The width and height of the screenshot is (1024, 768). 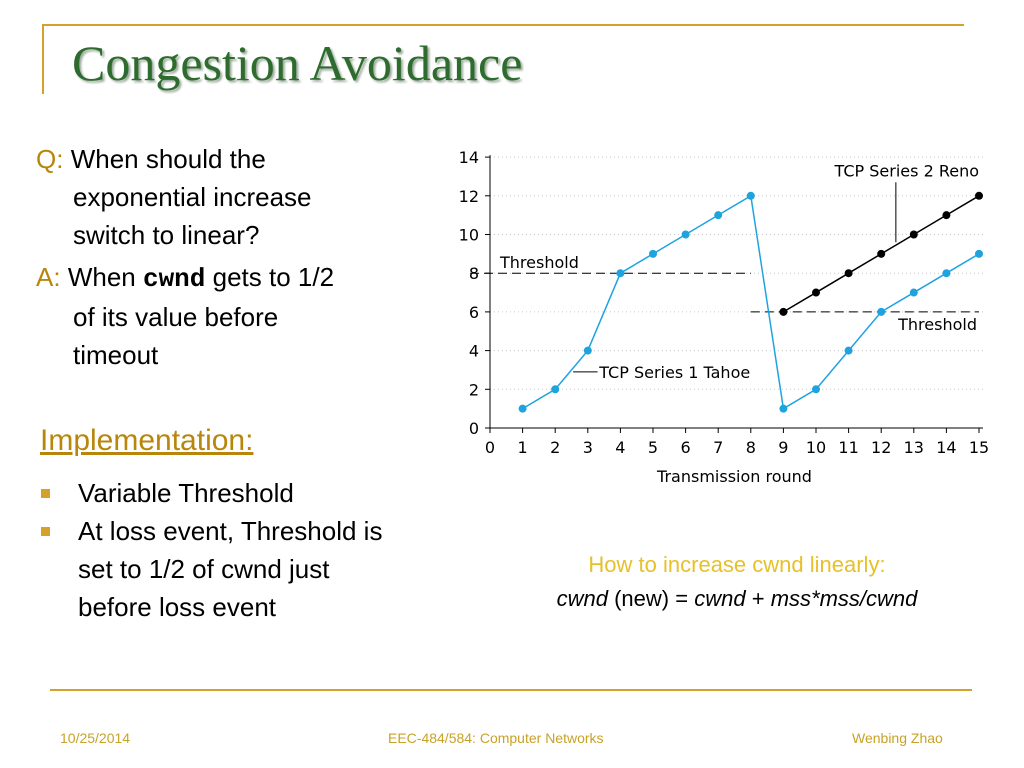 What do you see at coordinates (176, 317) in the screenshot?
I see `a-line-2: of its value before` at bounding box center [176, 317].